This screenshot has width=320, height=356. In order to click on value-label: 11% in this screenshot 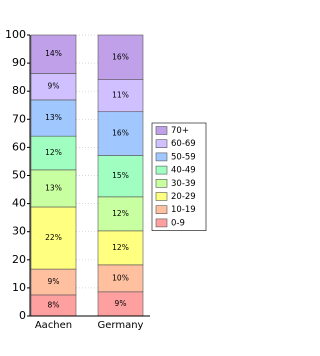, I will do `click(120, 95)`.